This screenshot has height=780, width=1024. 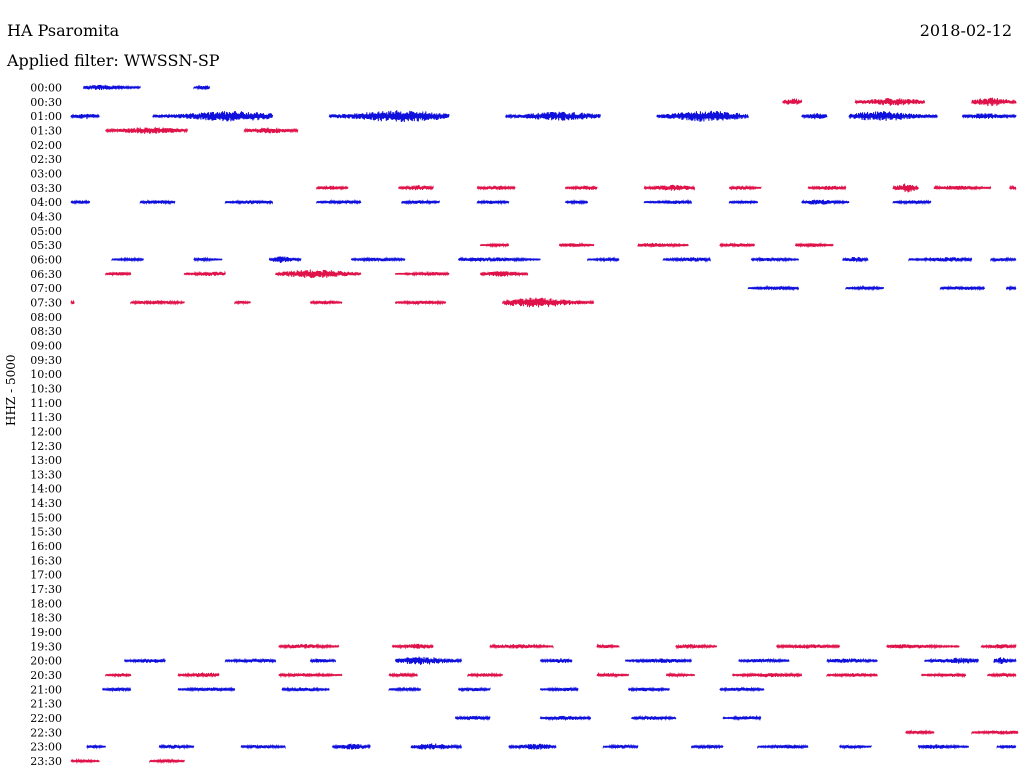 What do you see at coordinates (46, 88) in the screenshot?
I see `row-label: 00:00` at bounding box center [46, 88].